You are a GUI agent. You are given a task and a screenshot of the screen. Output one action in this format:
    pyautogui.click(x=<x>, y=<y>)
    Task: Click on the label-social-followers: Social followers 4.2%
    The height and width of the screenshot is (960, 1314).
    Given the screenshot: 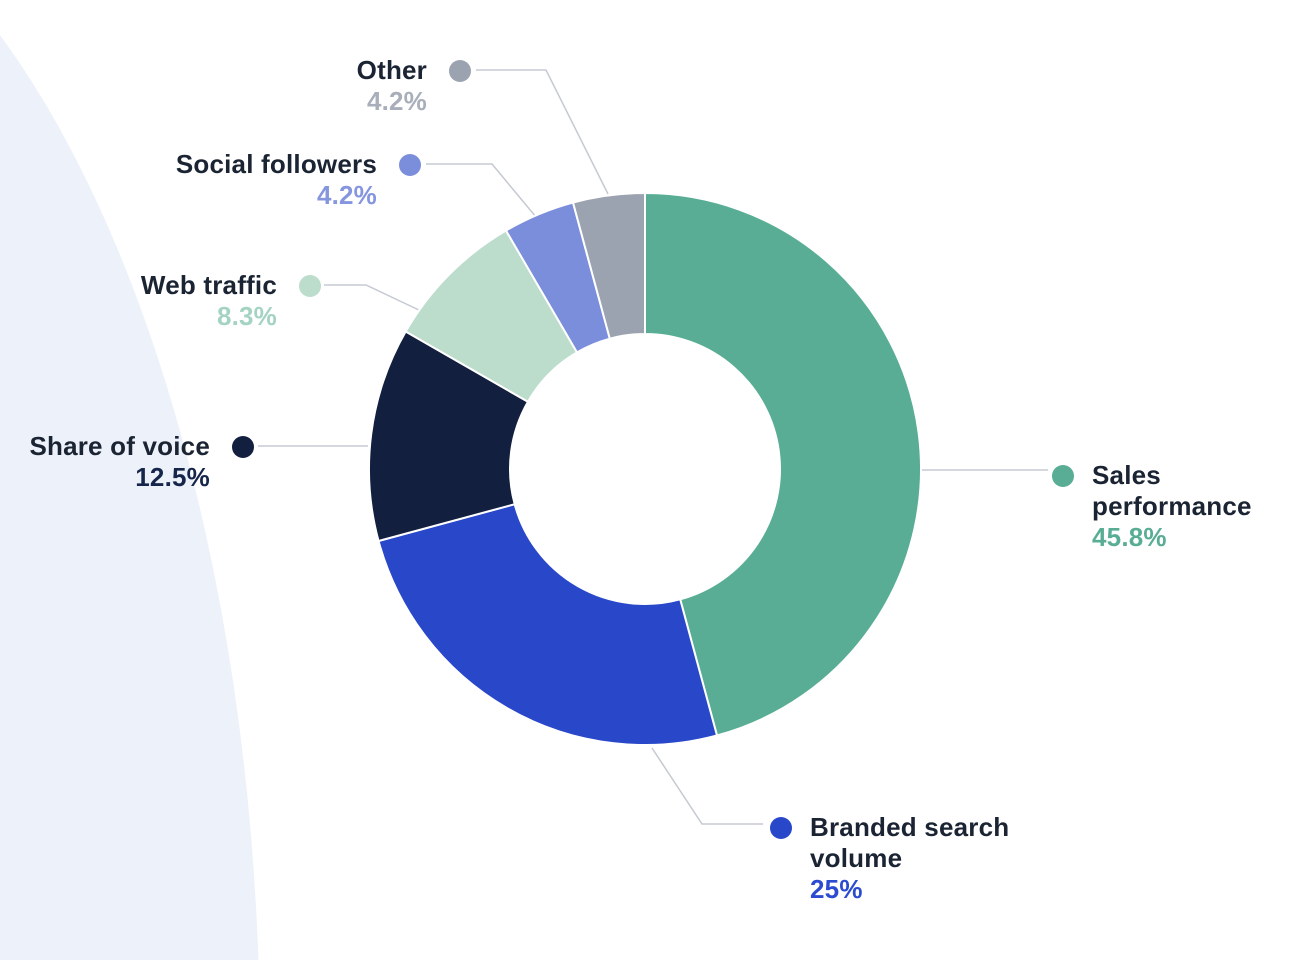 What is the action you would take?
    pyautogui.click(x=298, y=180)
    